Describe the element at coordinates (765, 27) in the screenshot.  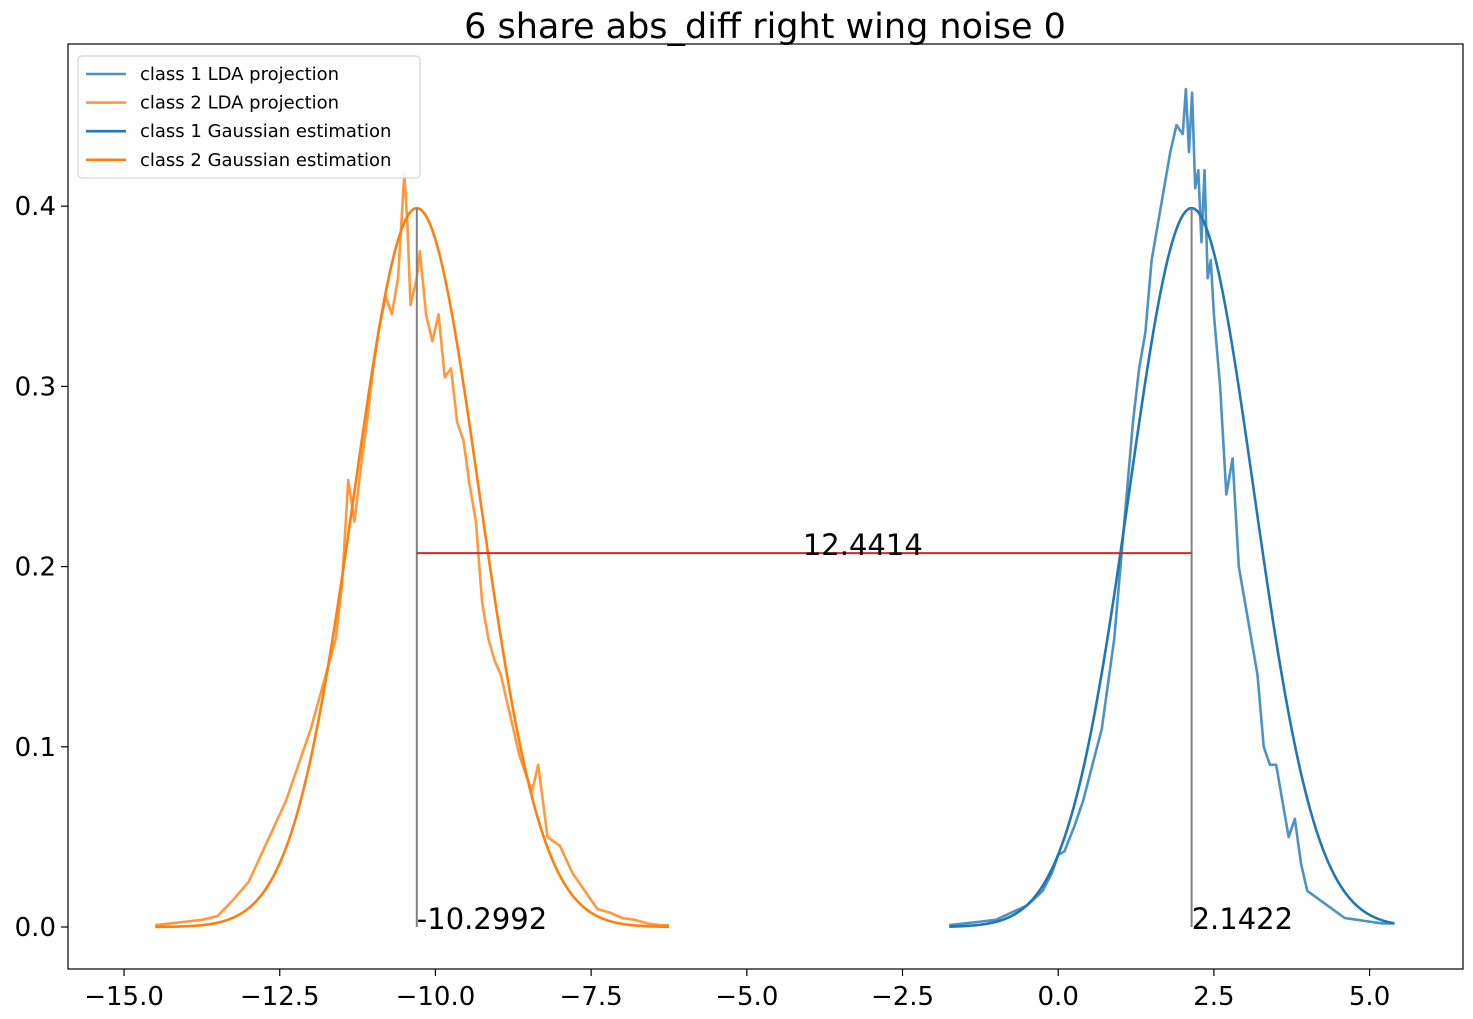
I see `chart-title: 6 share abs_diff right wing noise 0` at that location.